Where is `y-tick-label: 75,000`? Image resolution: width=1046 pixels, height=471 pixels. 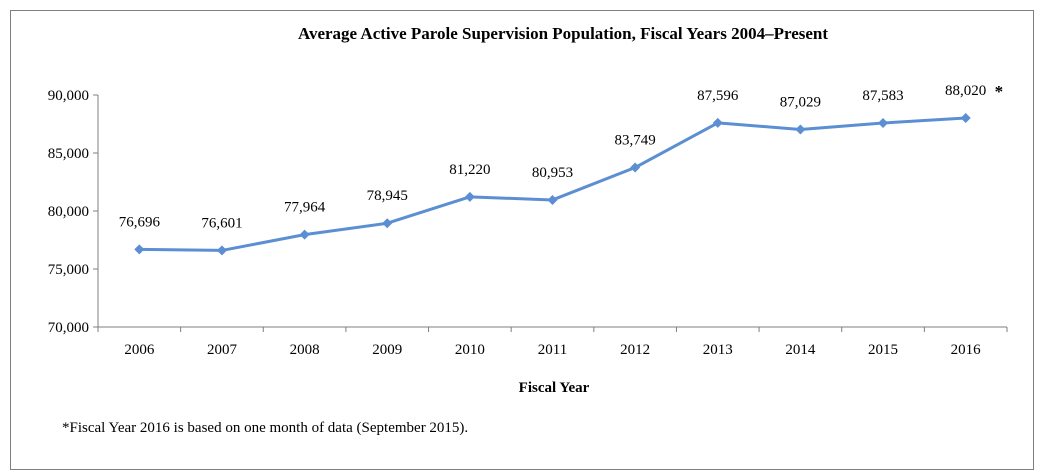 y-tick-label: 75,000 is located at coordinates (68, 270).